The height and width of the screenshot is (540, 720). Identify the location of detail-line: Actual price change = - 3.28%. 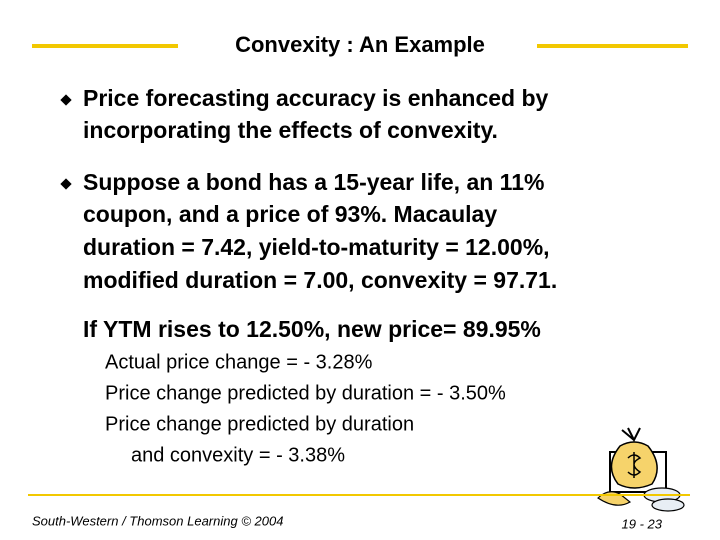
(239, 362).